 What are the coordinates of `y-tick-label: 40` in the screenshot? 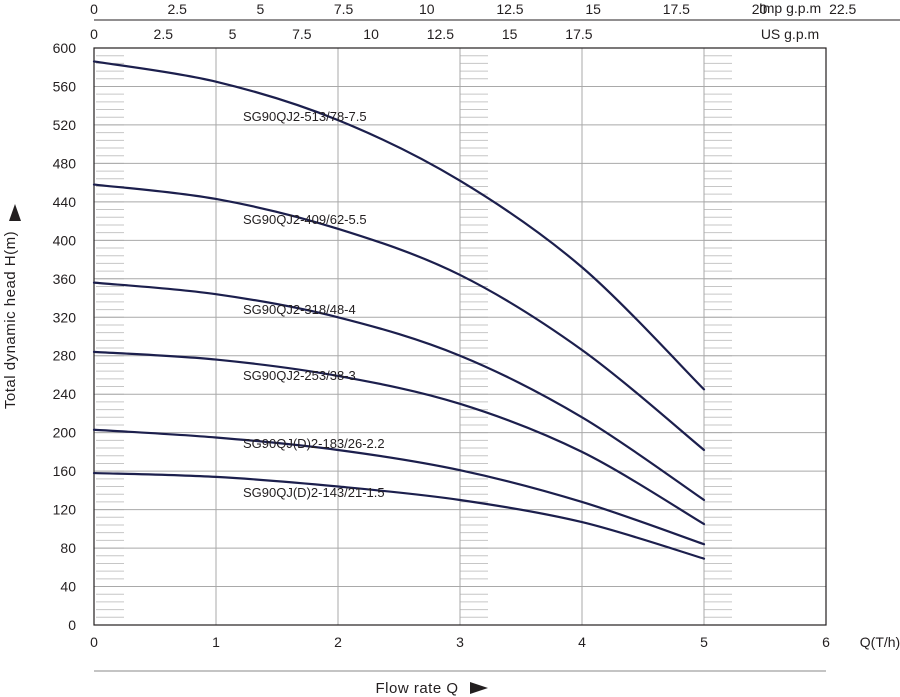 It's located at (68, 587).